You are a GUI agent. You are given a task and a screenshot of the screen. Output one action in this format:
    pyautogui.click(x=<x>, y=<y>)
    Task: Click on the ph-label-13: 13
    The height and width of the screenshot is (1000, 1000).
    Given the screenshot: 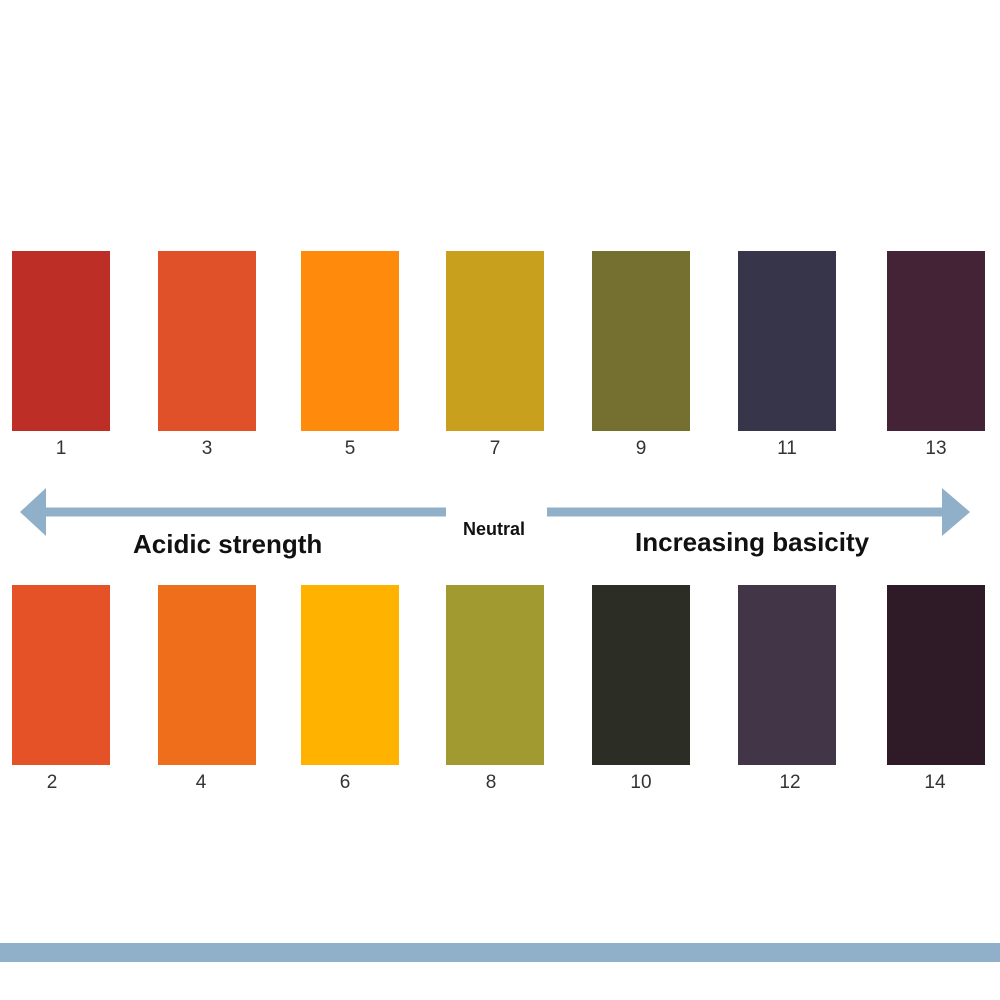 What is the action you would take?
    pyautogui.click(x=936, y=448)
    